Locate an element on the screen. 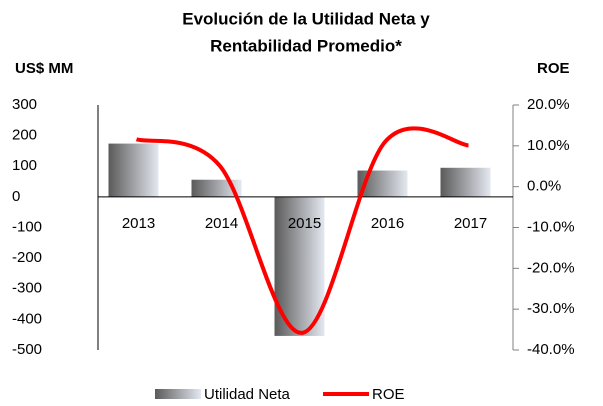  x-tick-label: 2016 is located at coordinates (387, 223).